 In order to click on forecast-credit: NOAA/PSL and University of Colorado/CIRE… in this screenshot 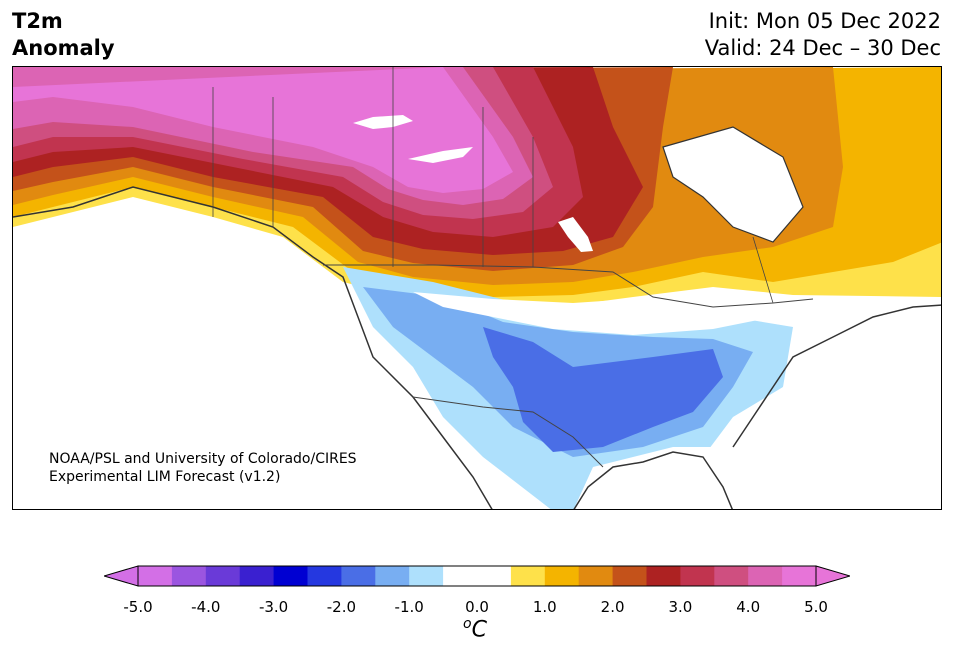, I will do `click(203, 468)`.